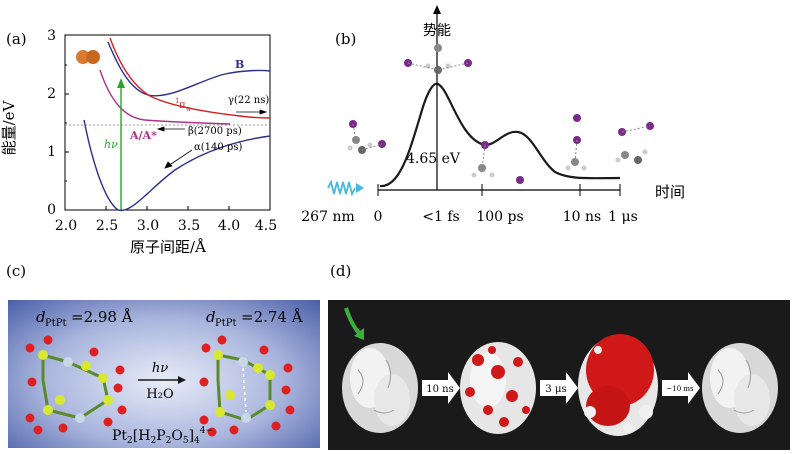 The height and width of the screenshot is (454, 793). I want to click on light-arrow-icon, so click(353, 321).